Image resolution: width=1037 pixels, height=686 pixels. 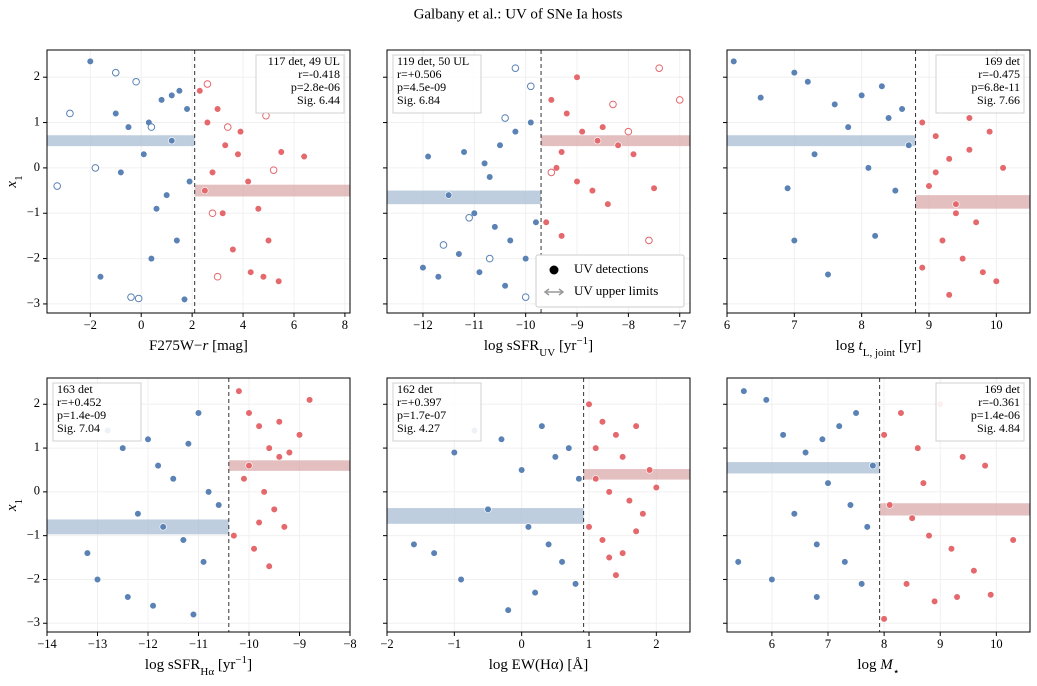 I want to click on label-part: −1, so click(x=241, y=660).